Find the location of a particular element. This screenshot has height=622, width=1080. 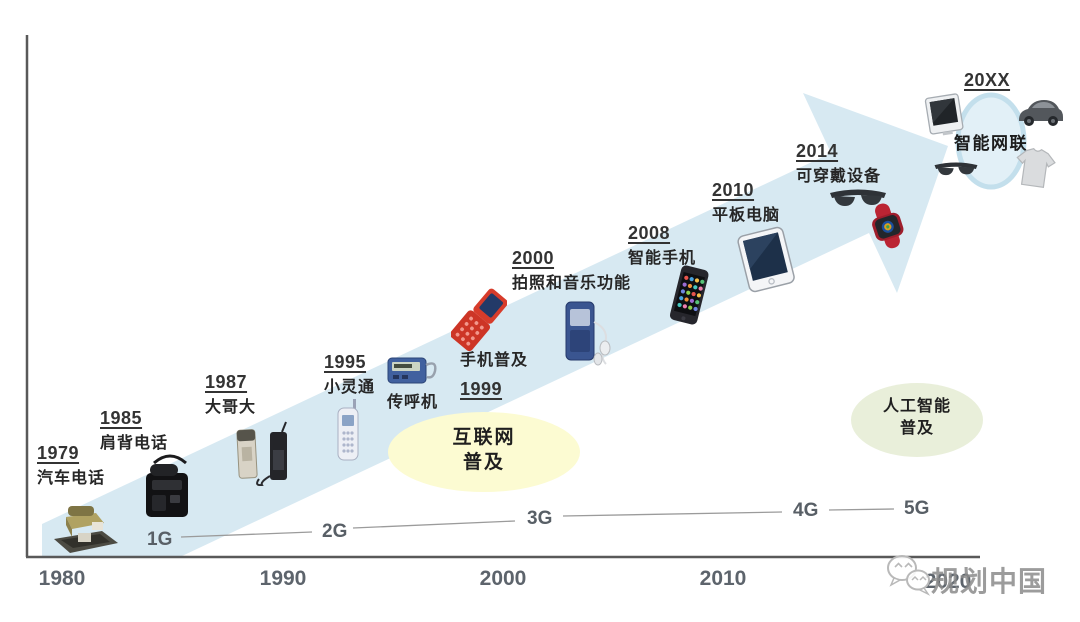

milestone-year: 20XX is located at coordinates (987, 80).